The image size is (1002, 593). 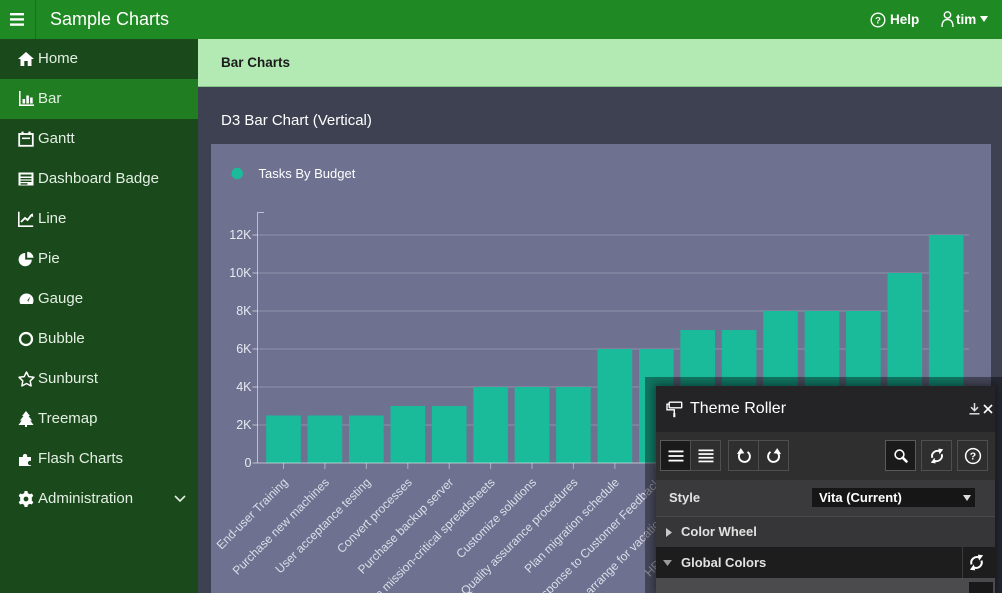 What do you see at coordinates (244, 311) in the screenshot?
I see `svg-text: 8K` at bounding box center [244, 311].